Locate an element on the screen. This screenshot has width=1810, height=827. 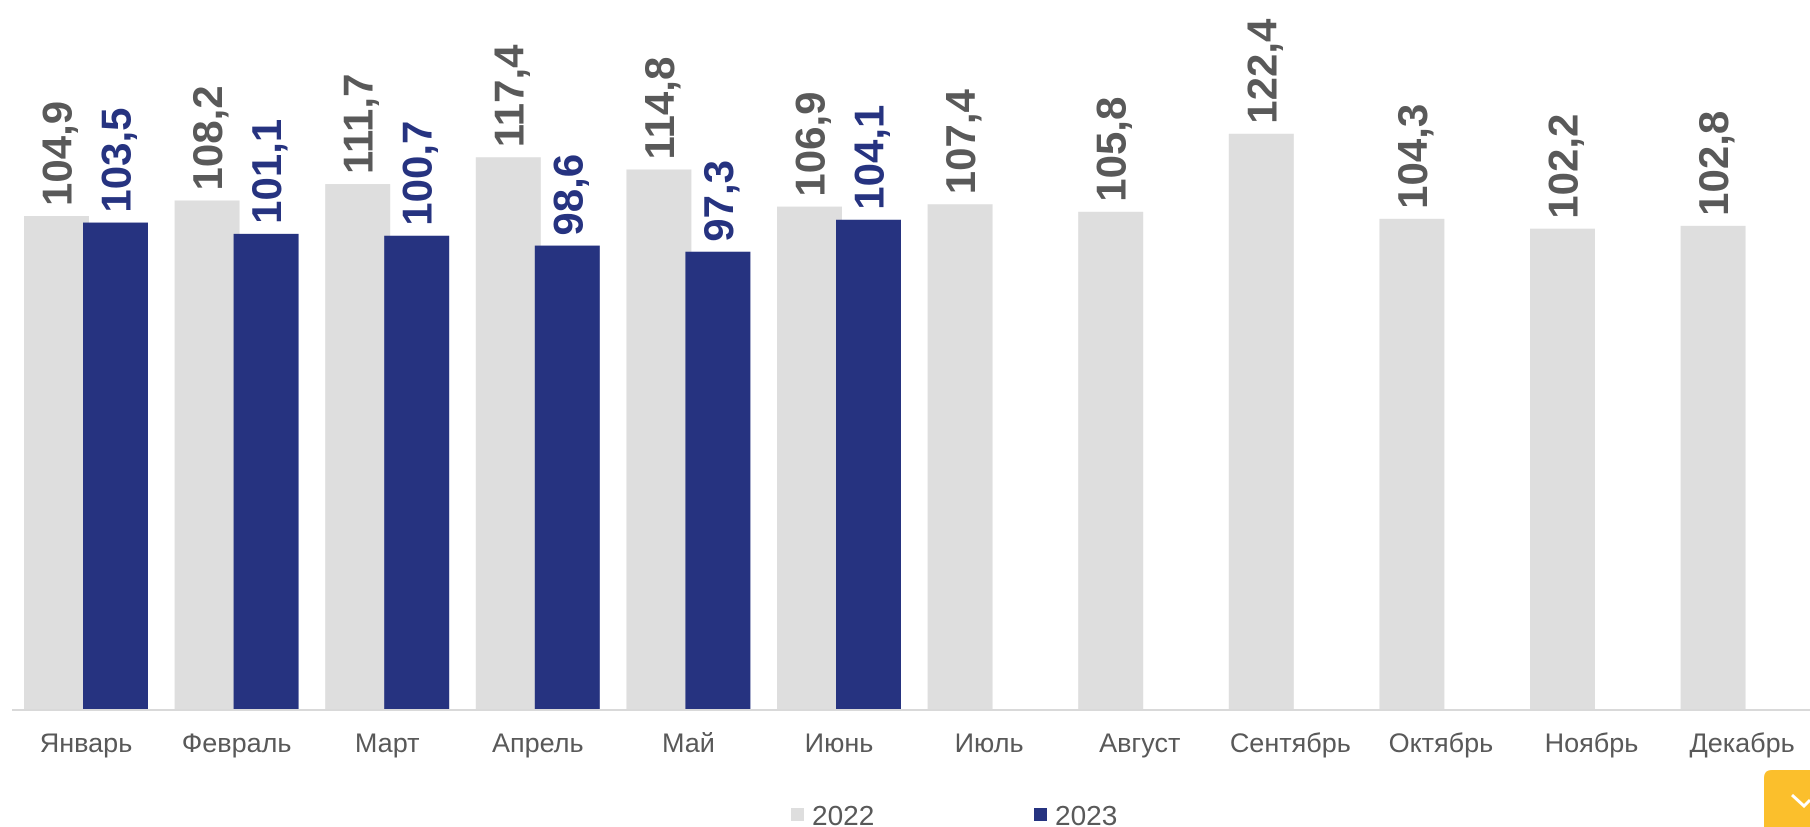
corner-badge-icon is located at coordinates (1787, 798).